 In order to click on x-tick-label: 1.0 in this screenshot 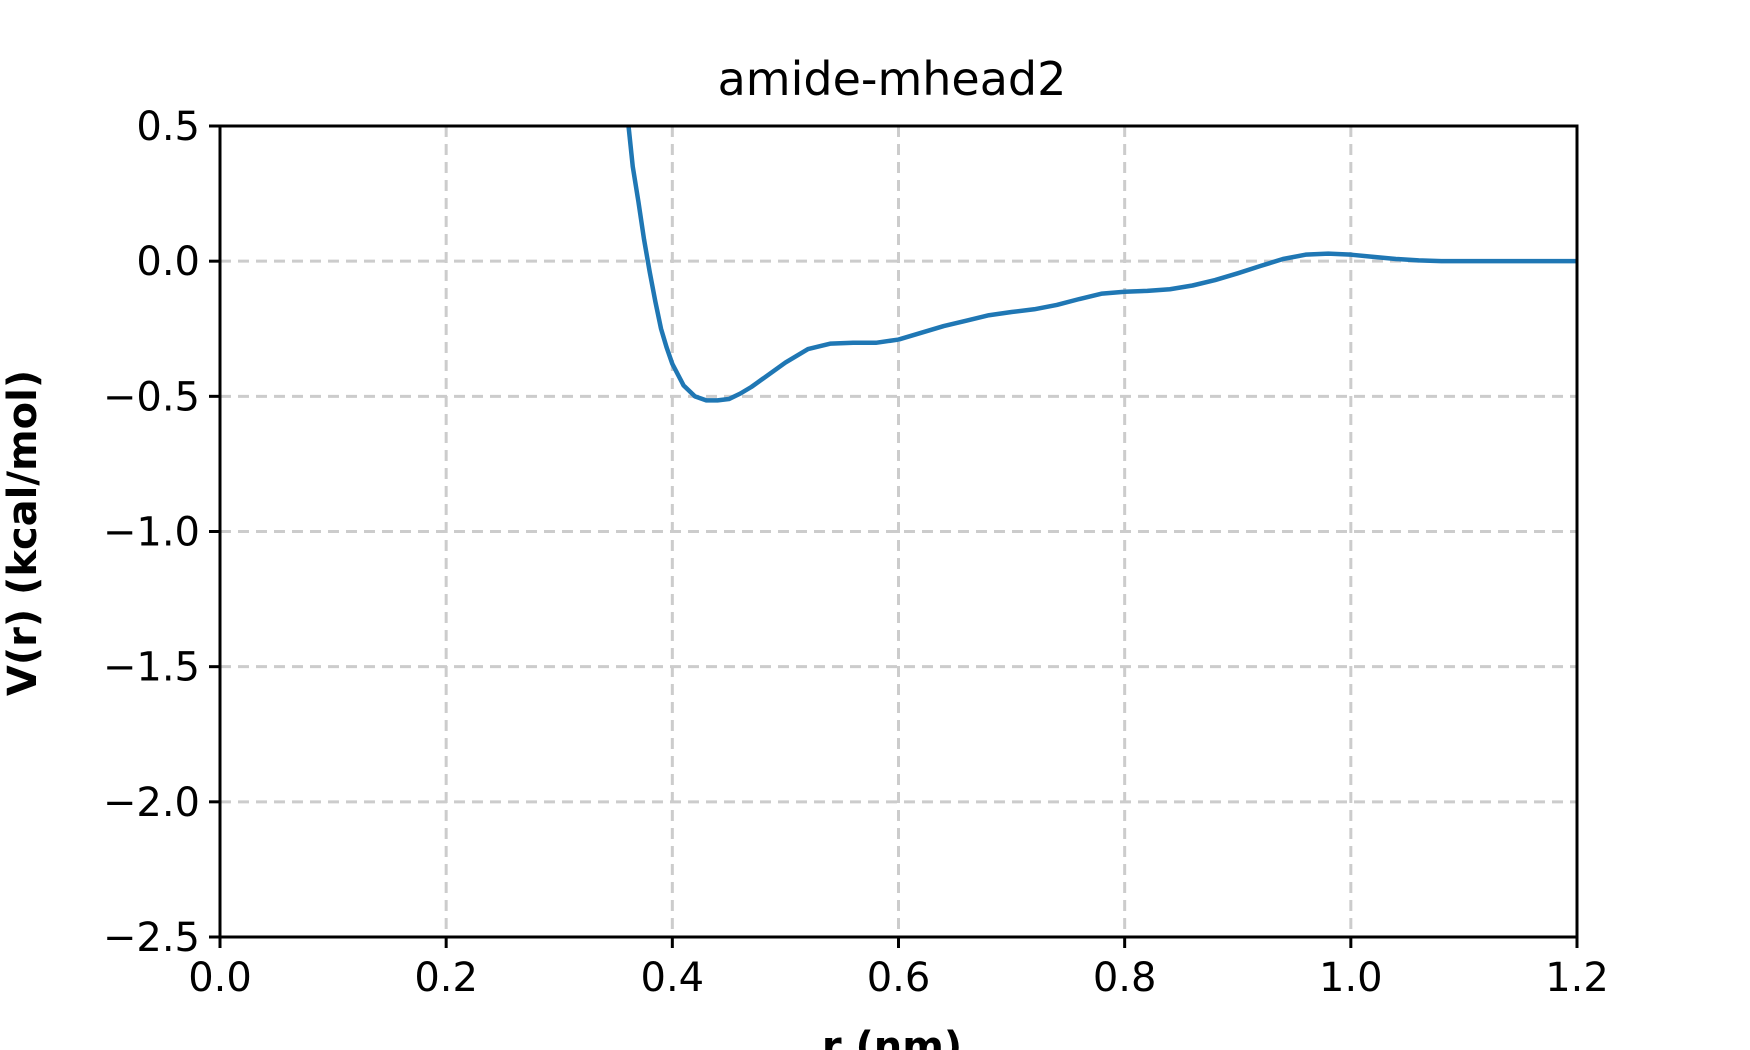, I will do `click(1351, 978)`.